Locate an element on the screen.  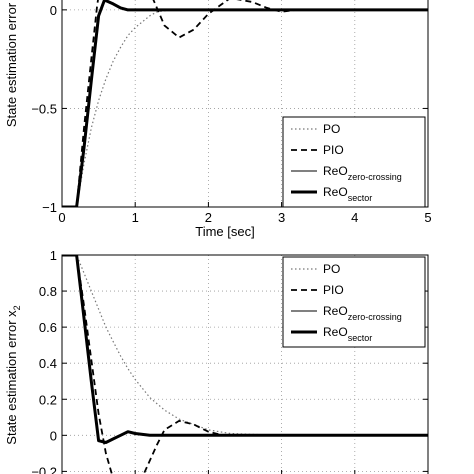
y-tick-label: 1 is located at coordinates (53, 255).